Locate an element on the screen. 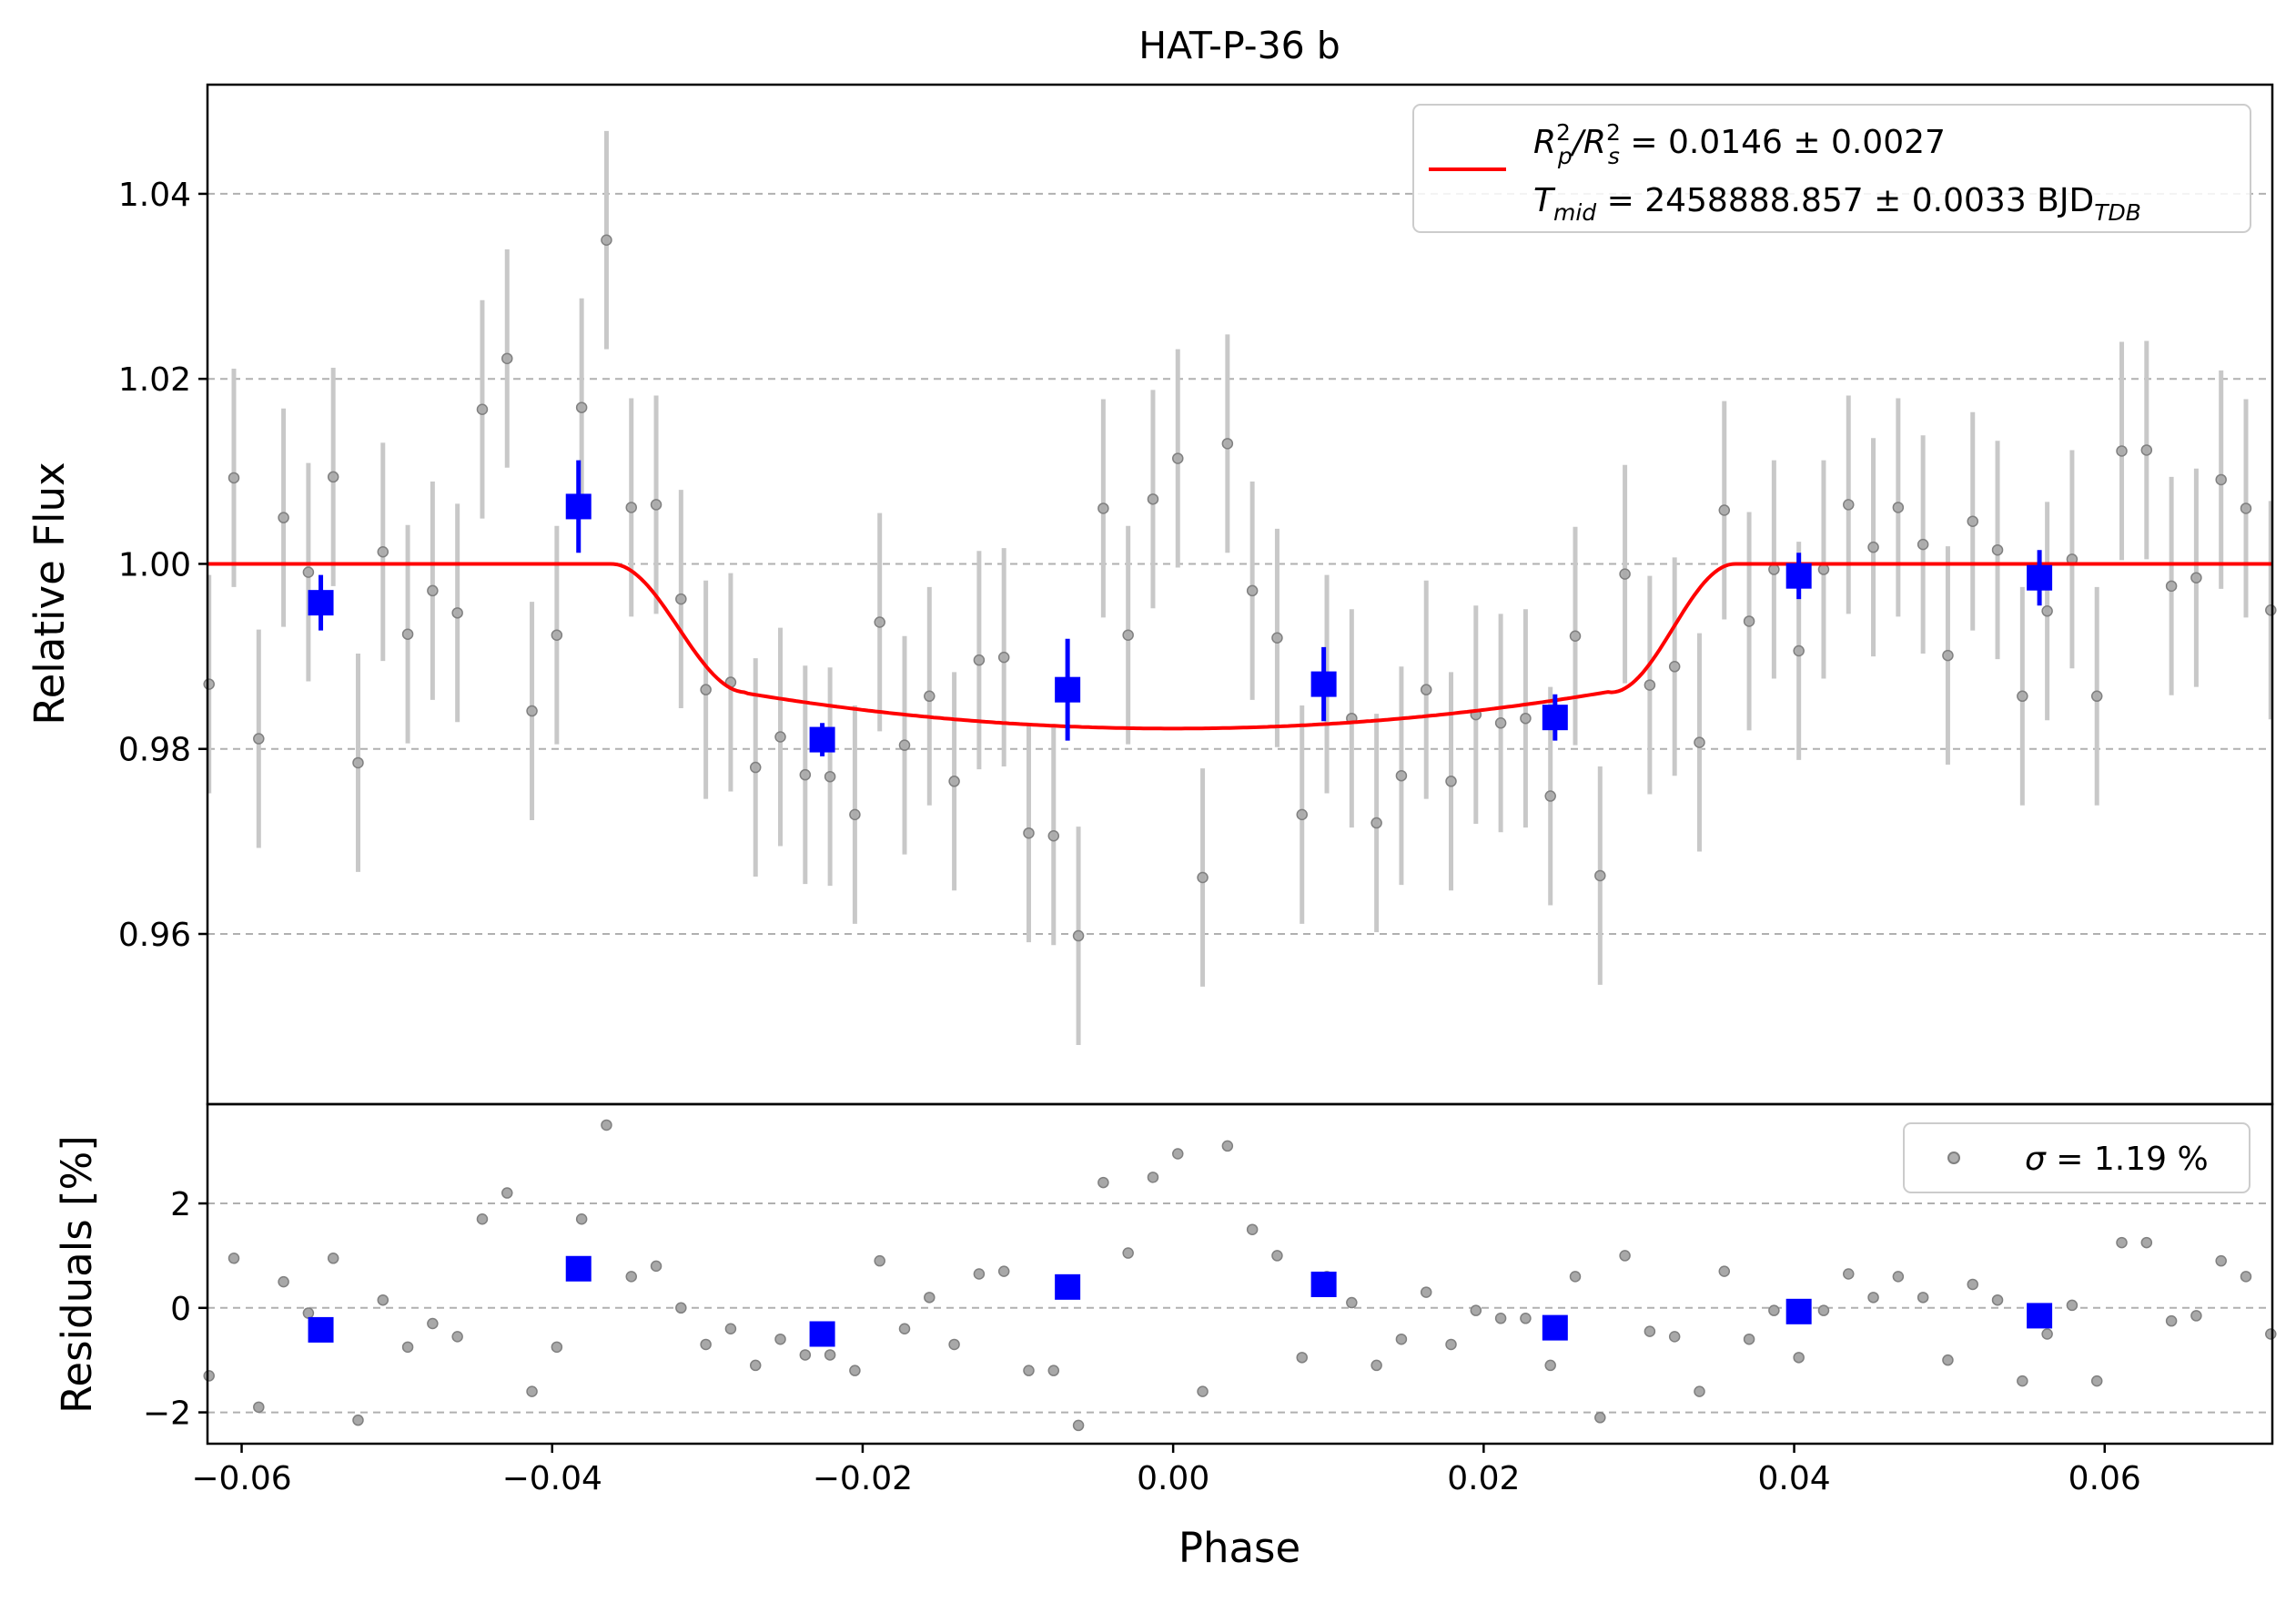  top-binned-points is located at coordinates (1180, 608).